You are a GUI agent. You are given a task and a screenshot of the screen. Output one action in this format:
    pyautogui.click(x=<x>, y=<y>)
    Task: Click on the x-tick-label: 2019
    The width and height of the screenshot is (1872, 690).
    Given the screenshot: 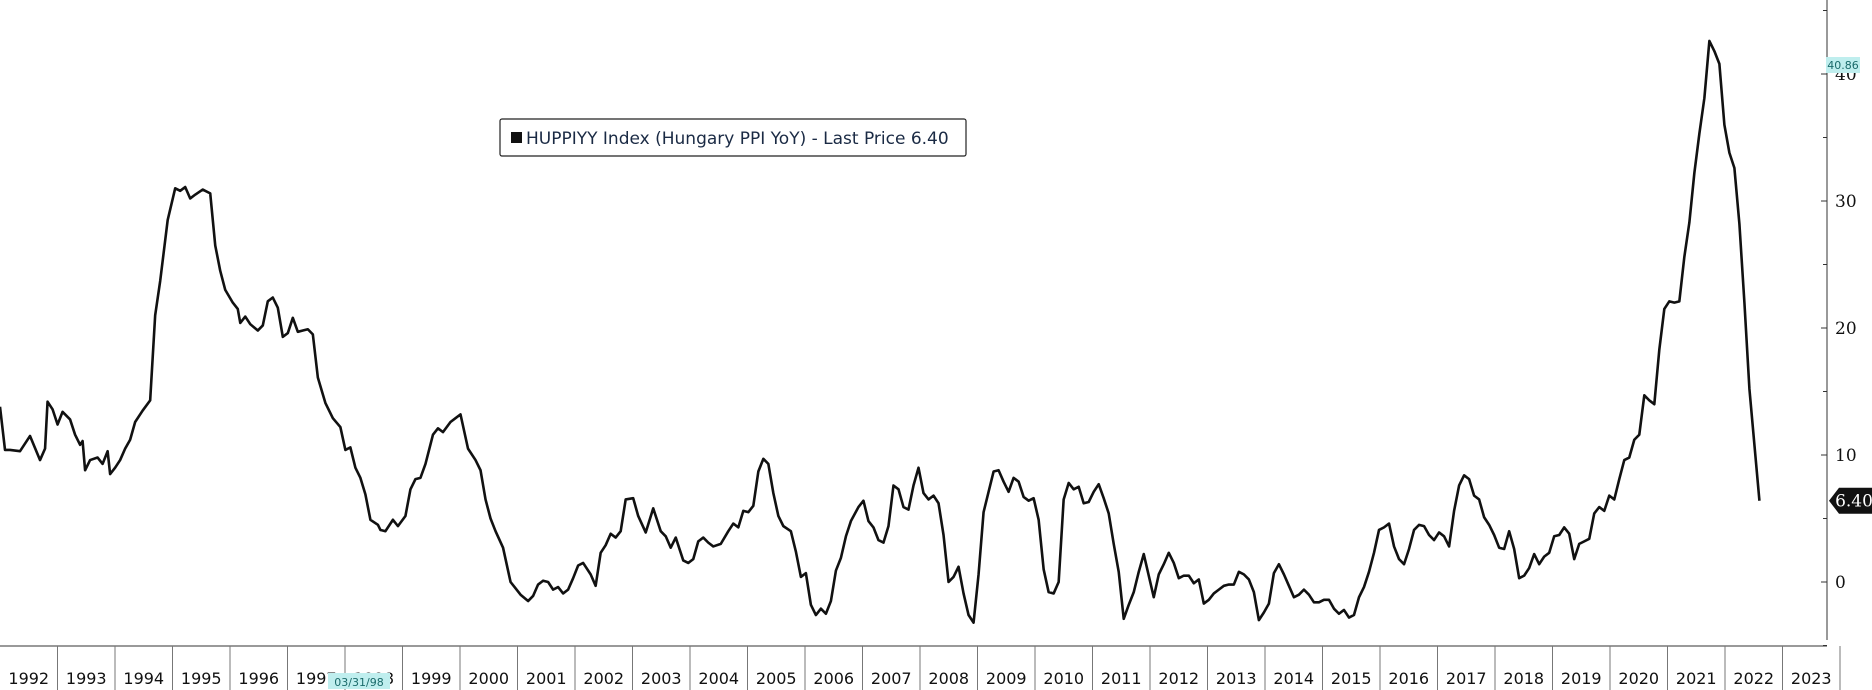 What is the action you would take?
    pyautogui.click(x=1581, y=678)
    